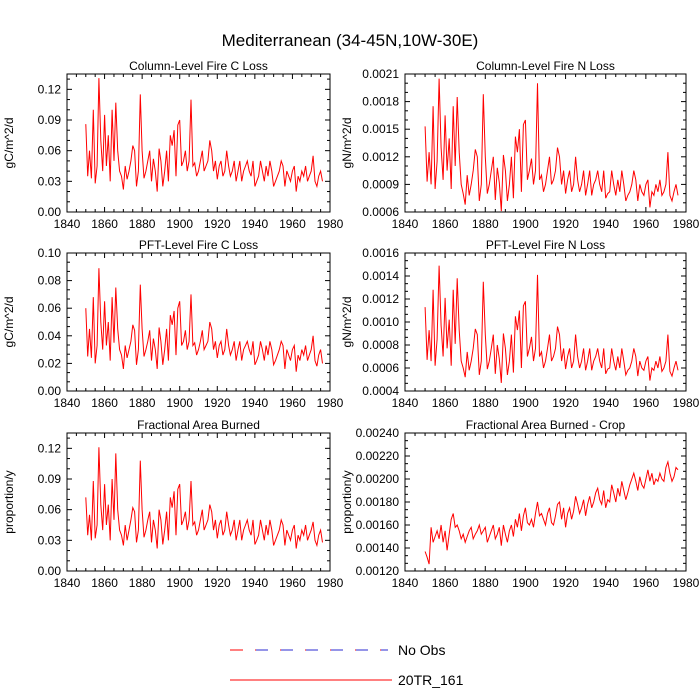  What do you see at coordinates (378, 433) in the screenshot?
I see `y-tick-label: 0.00240` at bounding box center [378, 433].